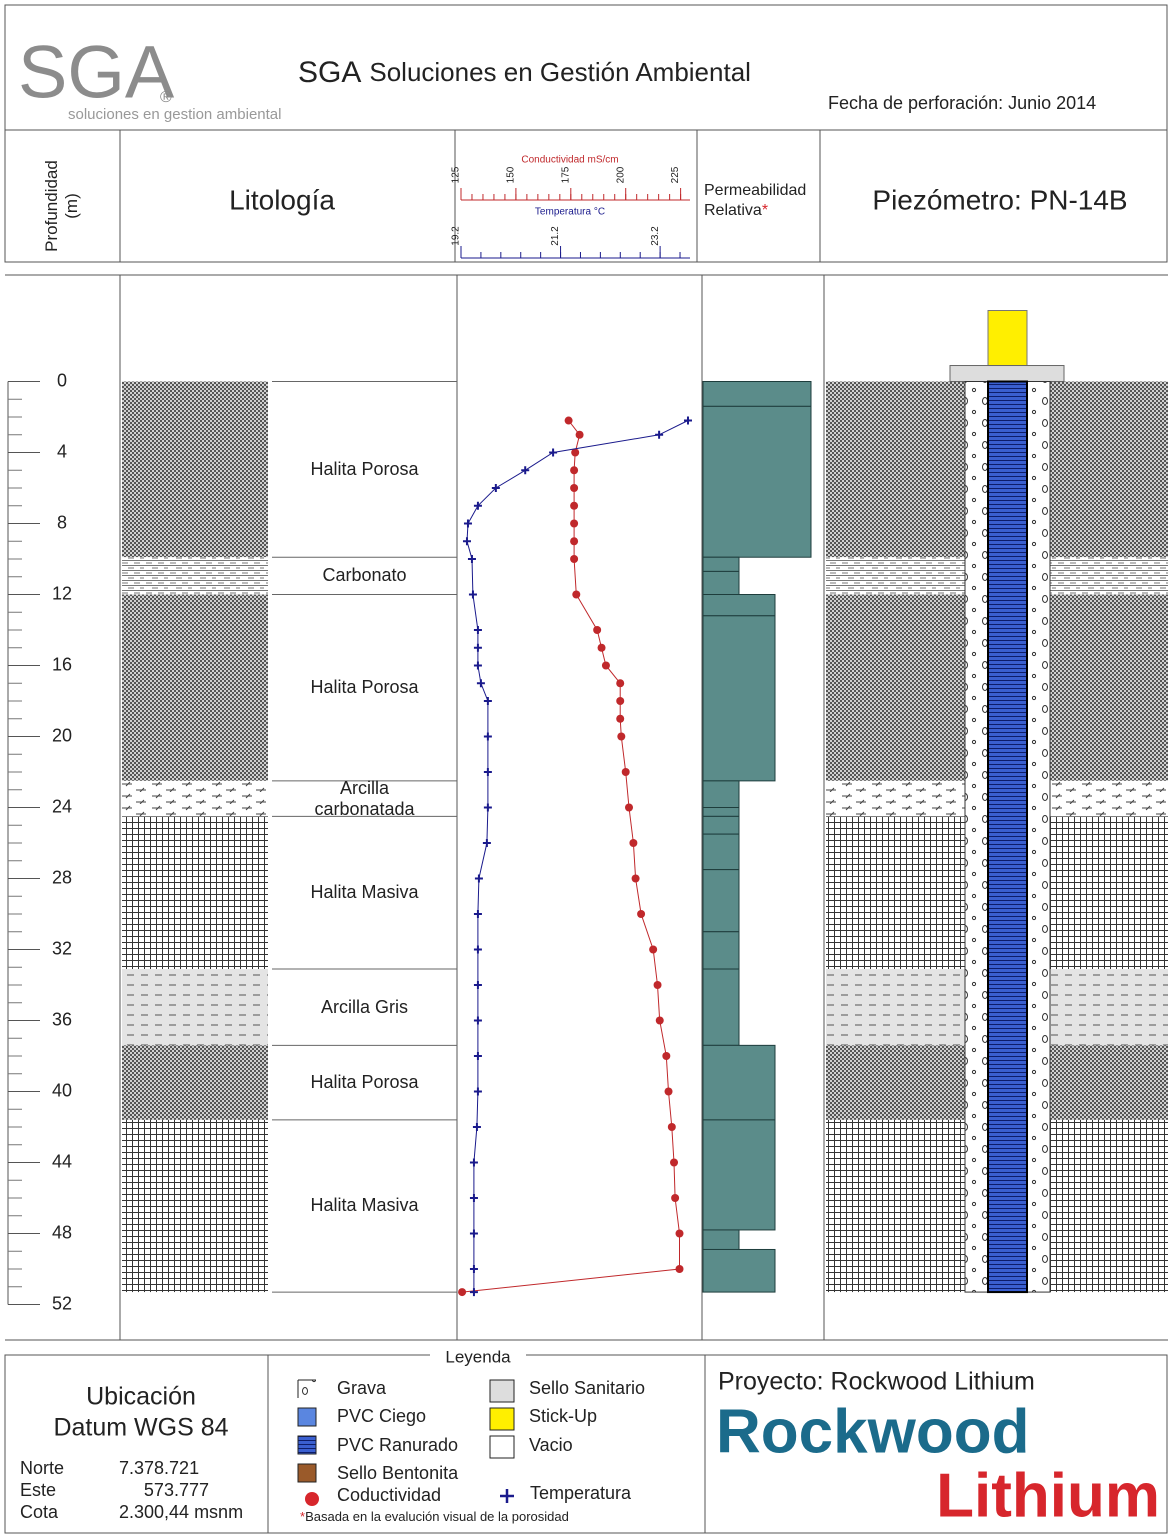 The image size is (1168, 1534). What do you see at coordinates (38, 1490) in the screenshot?
I see `location-key: Este` at bounding box center [38, 1490].